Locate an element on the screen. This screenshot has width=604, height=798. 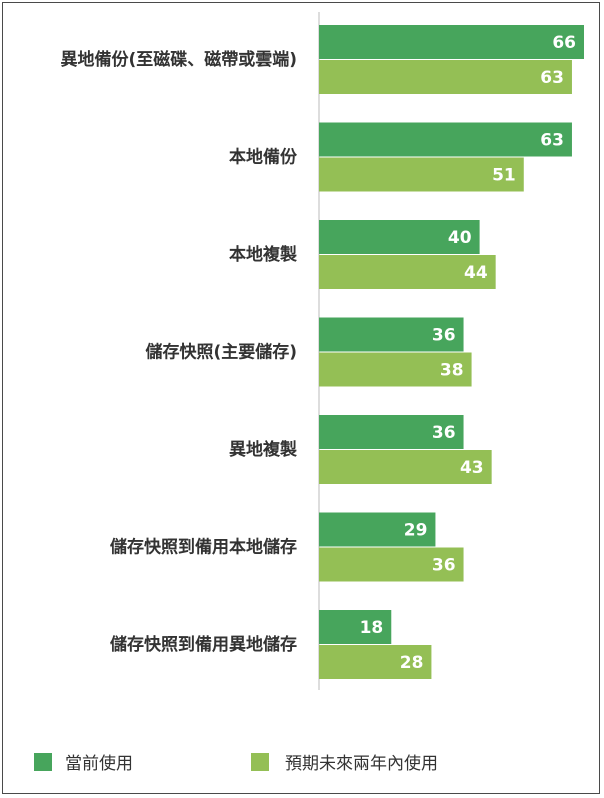
data-label-current-4: 36 is located at coordinates (444, 336).